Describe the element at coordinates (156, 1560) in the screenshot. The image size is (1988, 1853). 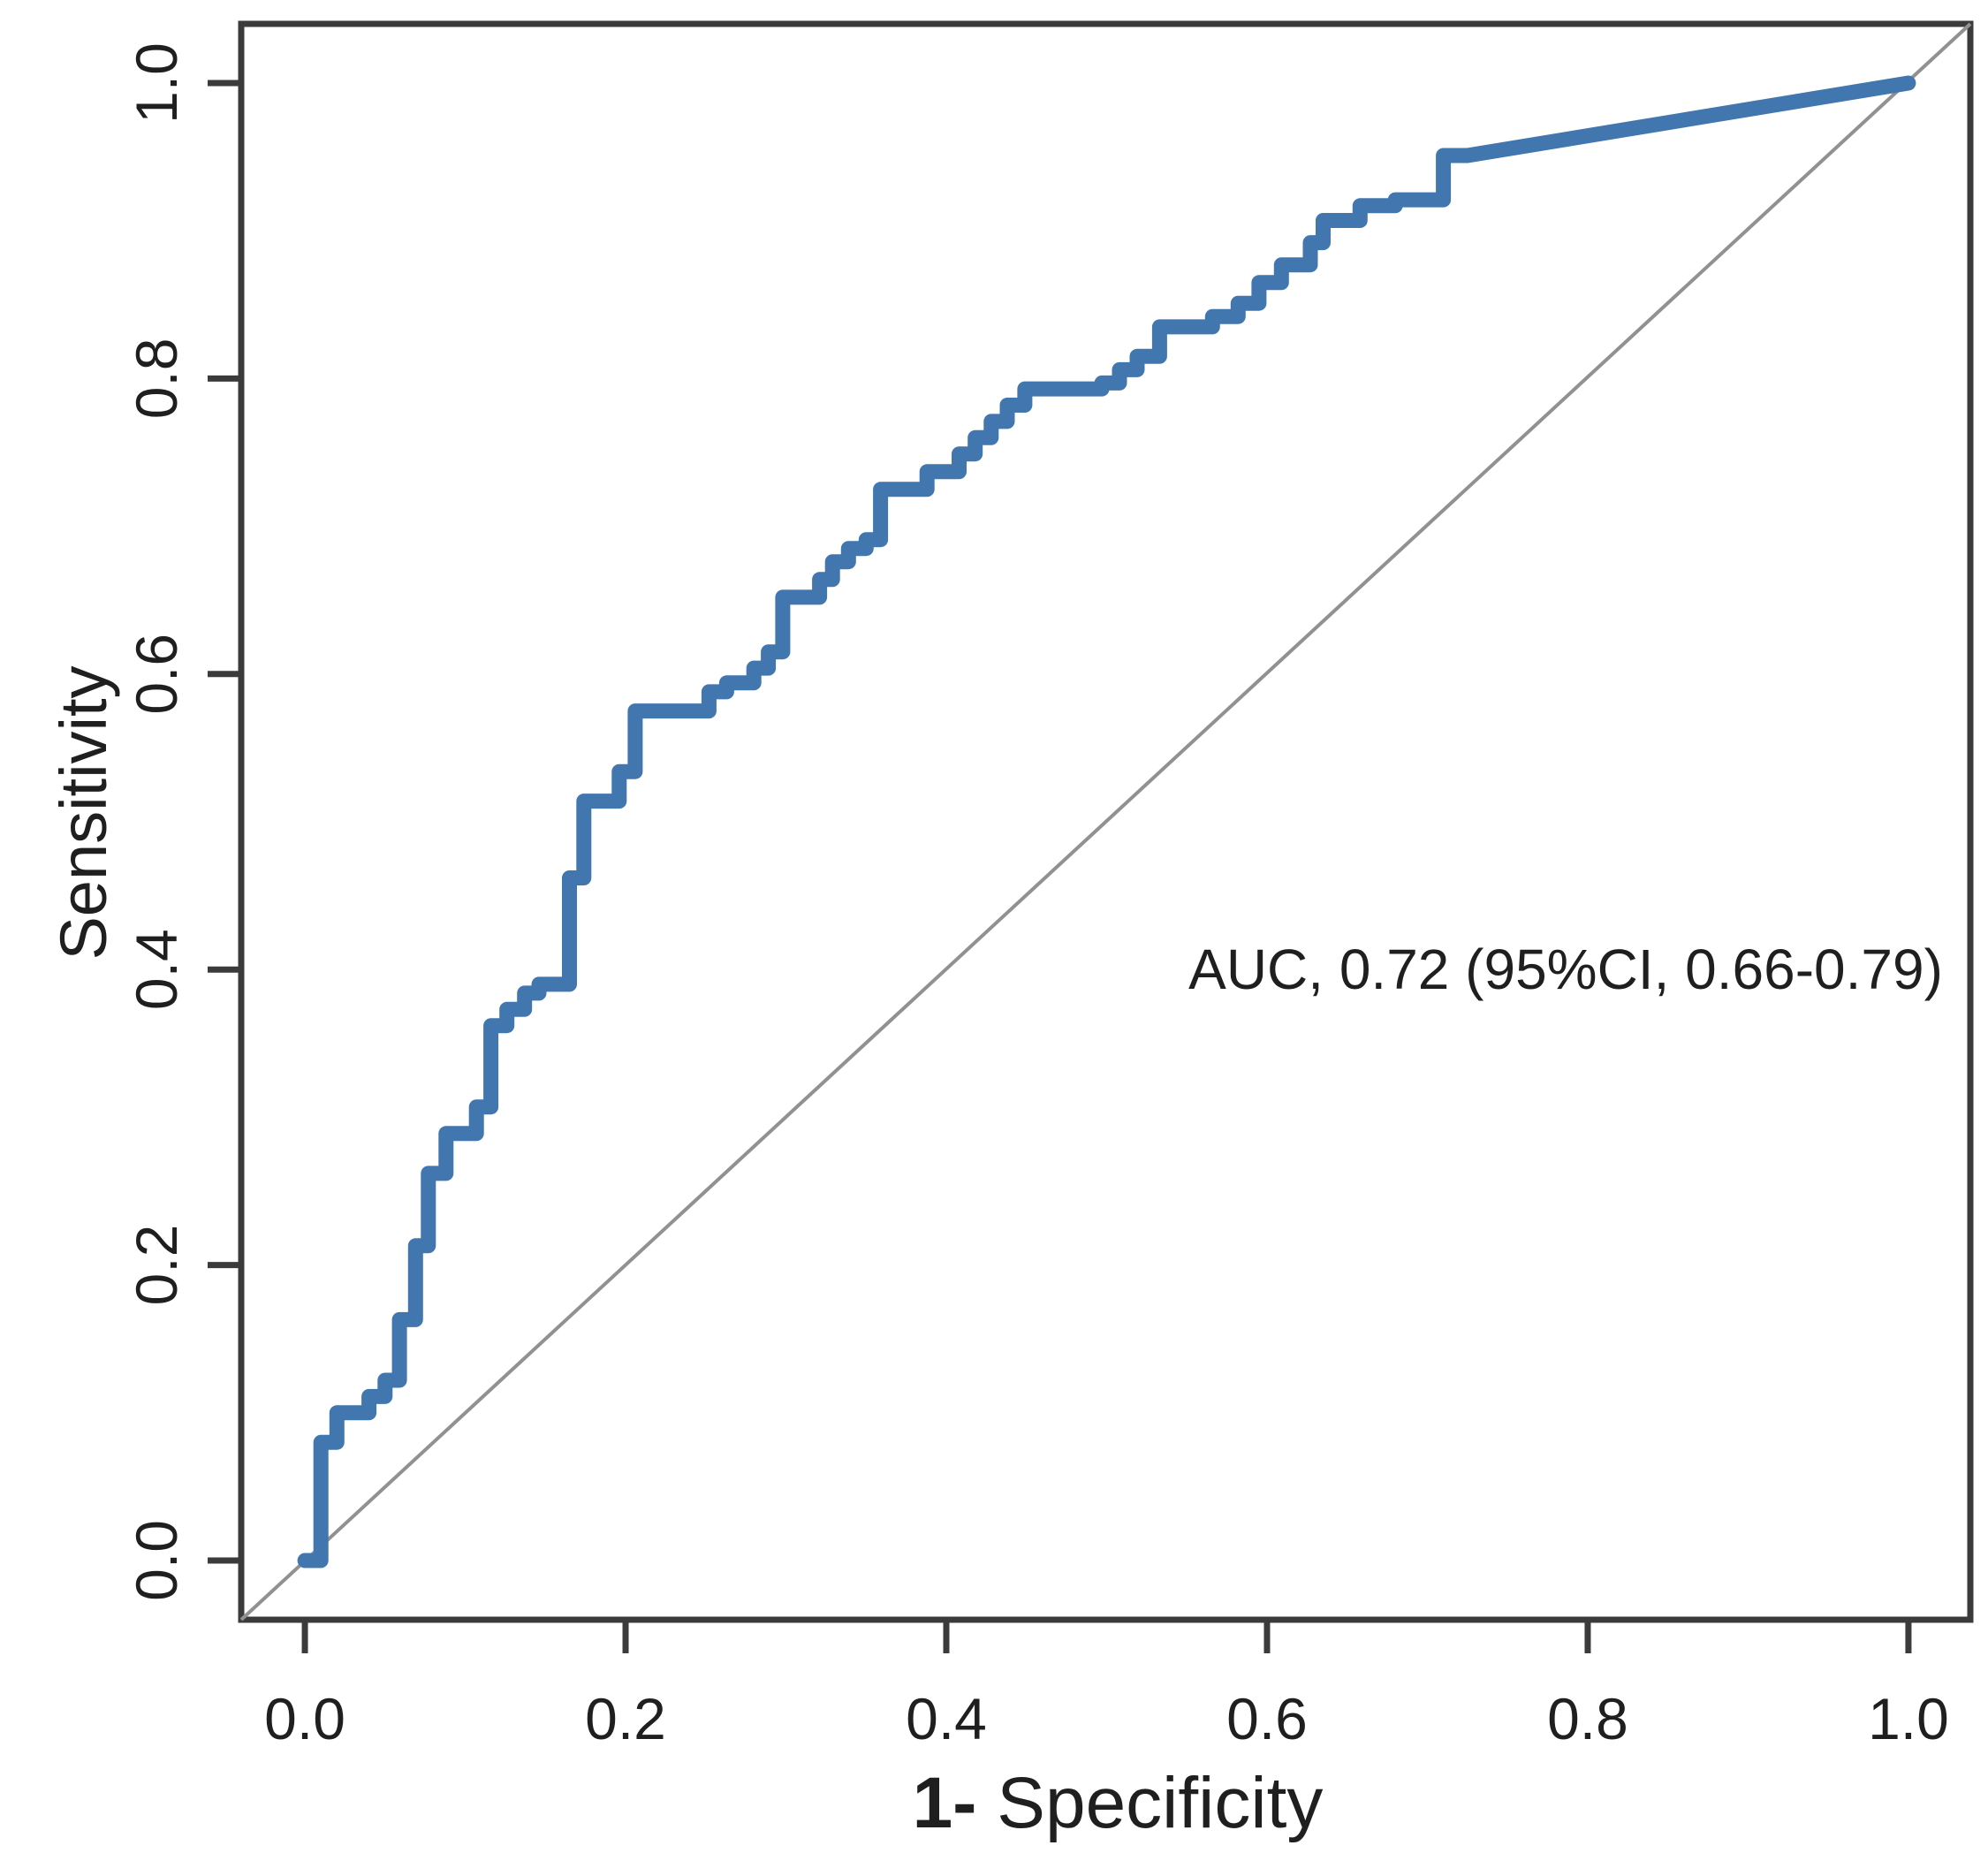
I see `y-tick-label: 0.0` at that location.